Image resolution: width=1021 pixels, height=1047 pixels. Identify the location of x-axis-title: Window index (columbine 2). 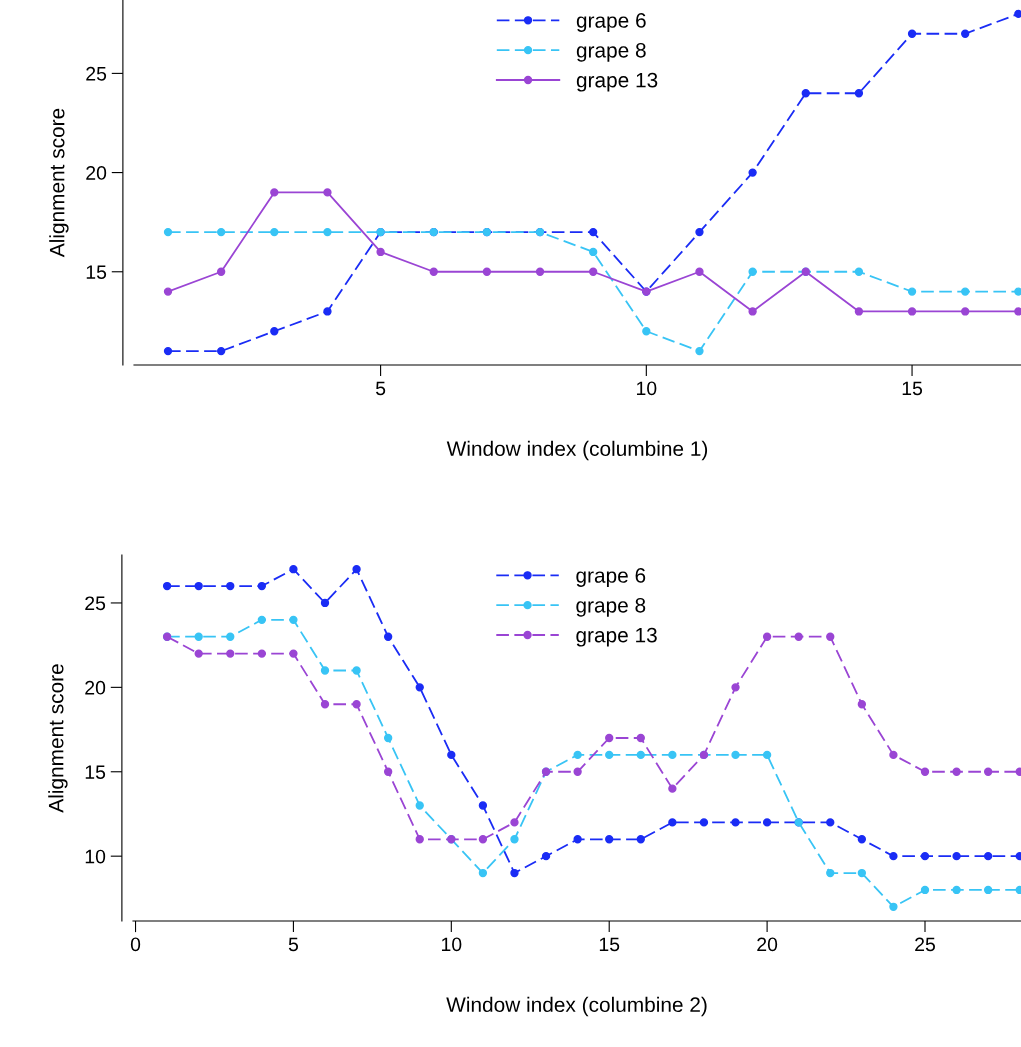
(576, 1006).